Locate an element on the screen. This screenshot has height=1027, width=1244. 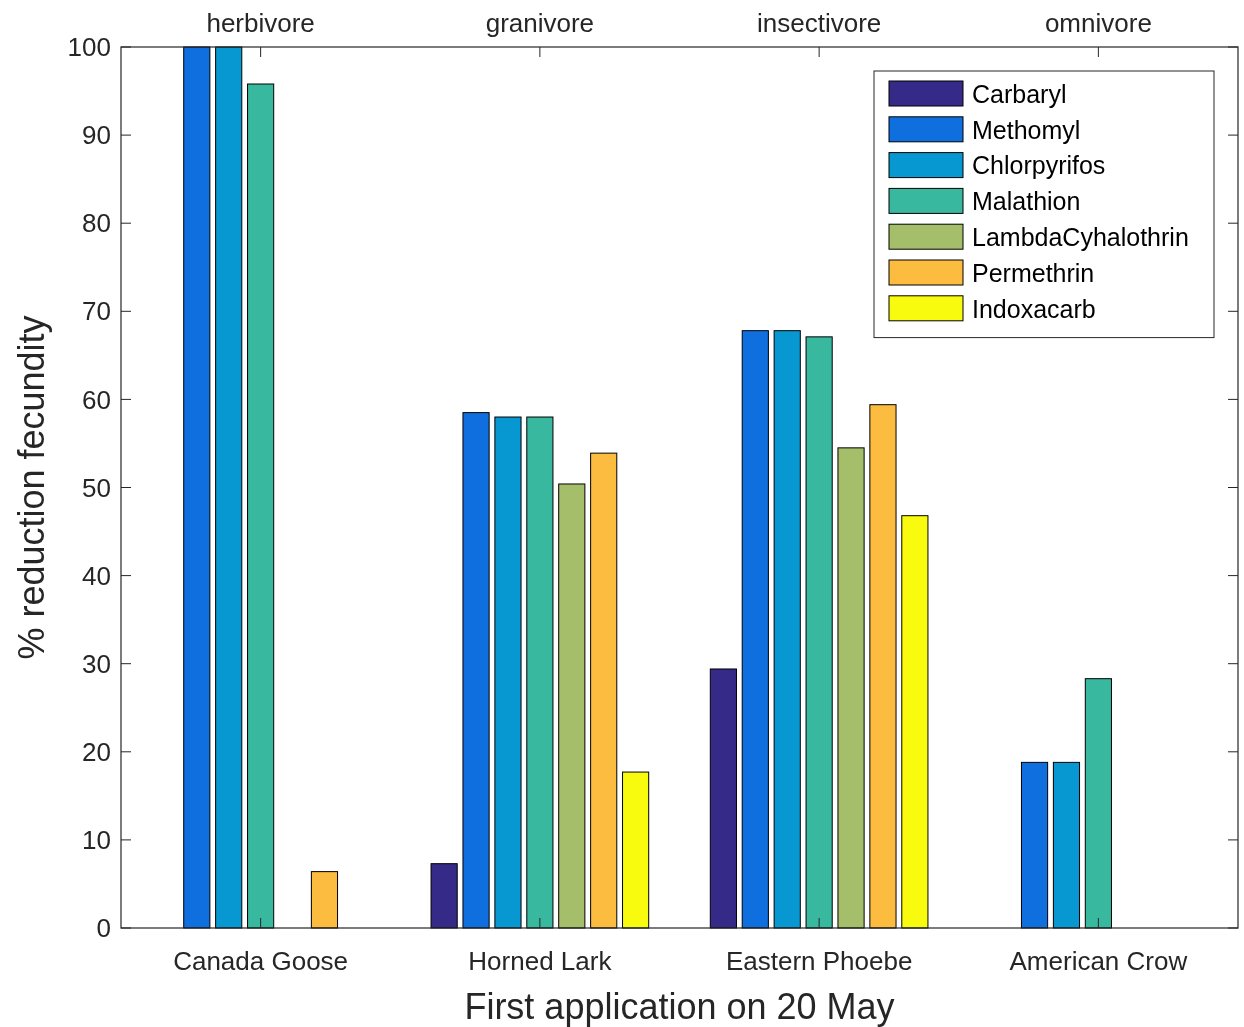
legend-label: LambdaCyhalothrin is located at coordinates (1080, 236).